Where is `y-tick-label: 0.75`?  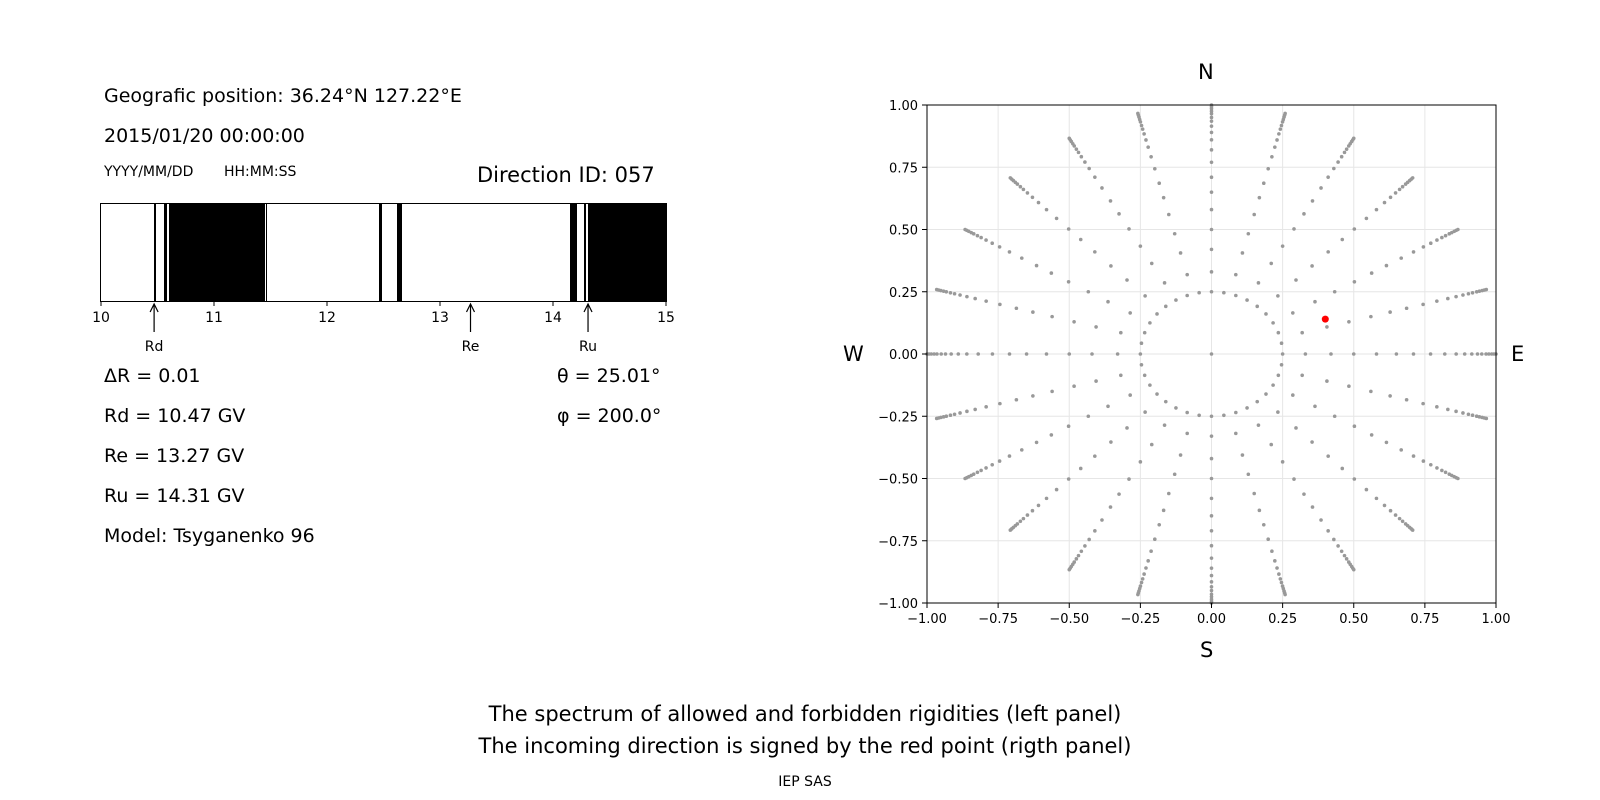 y-tick-label: 0.75 is located at coordinates (903, 168).